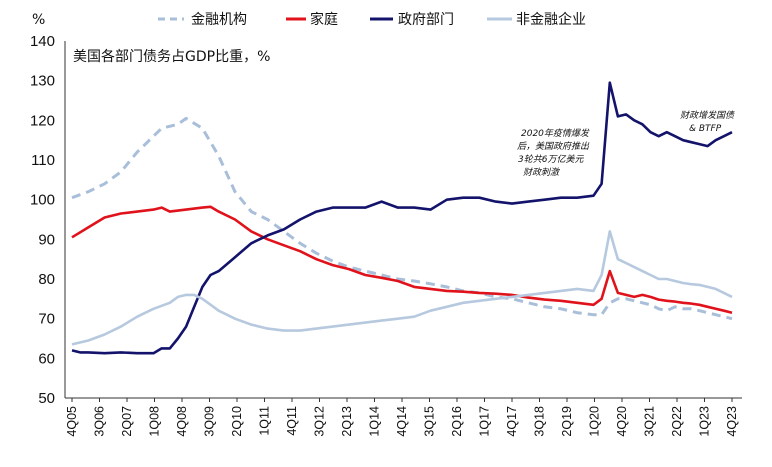 This screenshot has width=772, height=467. What do you see at coordinates (46, 279) in the screenshot?
I see `y-tick-label: 80` at bounding box center [46, 279].